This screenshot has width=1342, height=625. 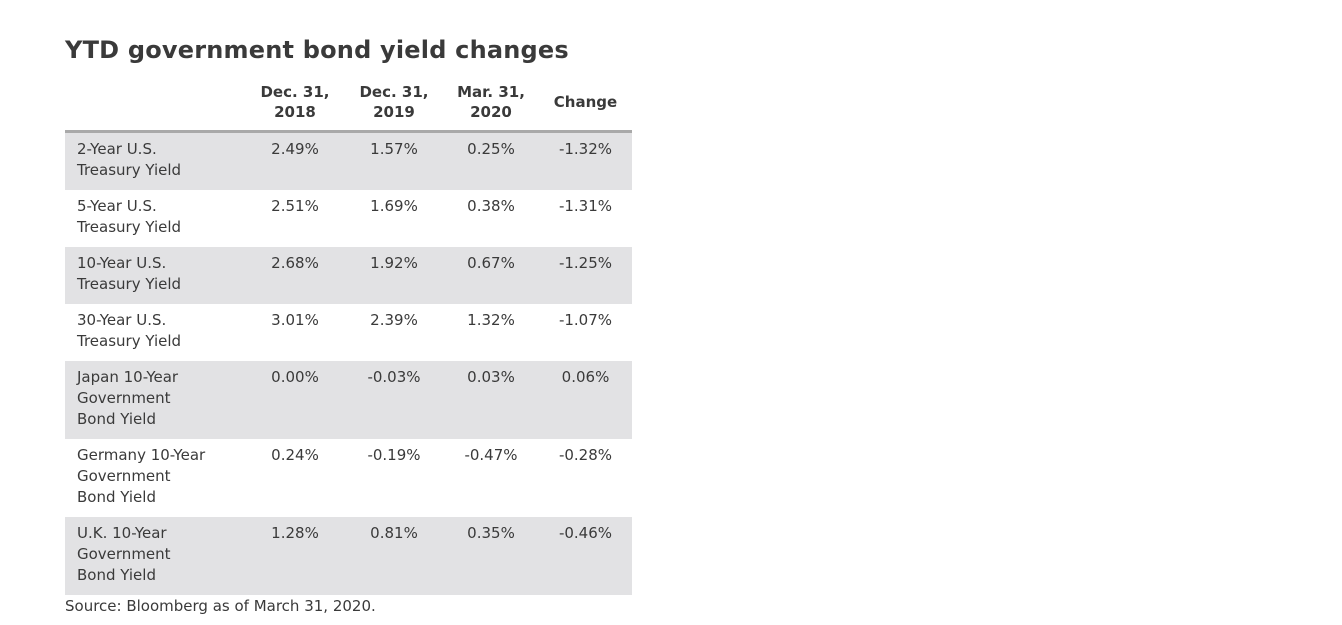 I want to click on row-label-line: 5-Year U.S., so click(x=117, y=206).